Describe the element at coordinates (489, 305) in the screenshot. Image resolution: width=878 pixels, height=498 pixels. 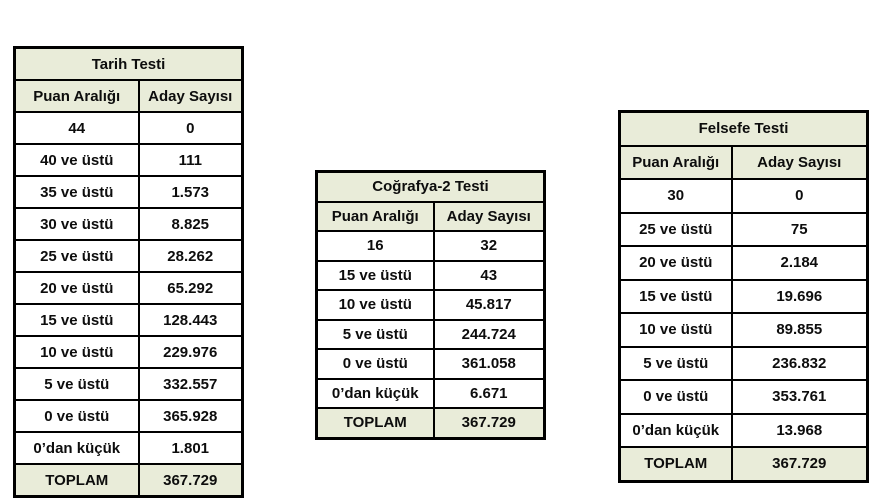
I see `candidate-count-cell: 45.817` at that location.